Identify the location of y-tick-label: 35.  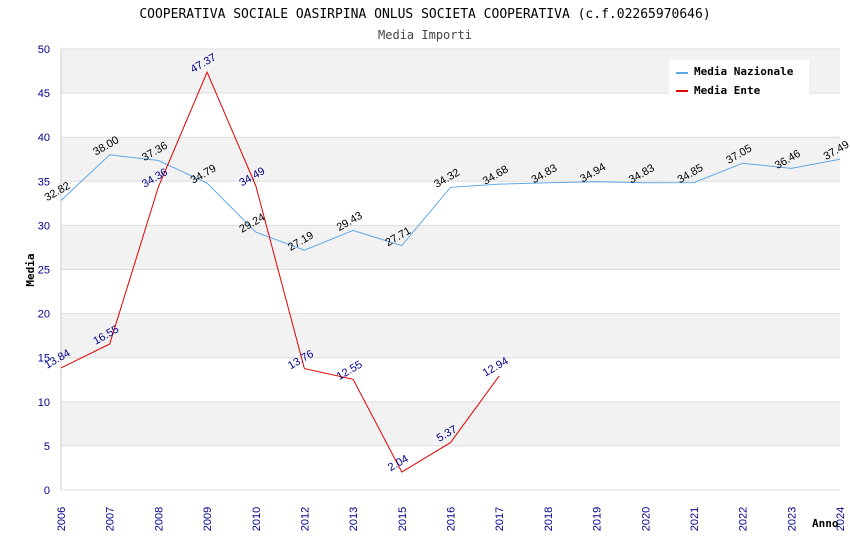
(44, 182).